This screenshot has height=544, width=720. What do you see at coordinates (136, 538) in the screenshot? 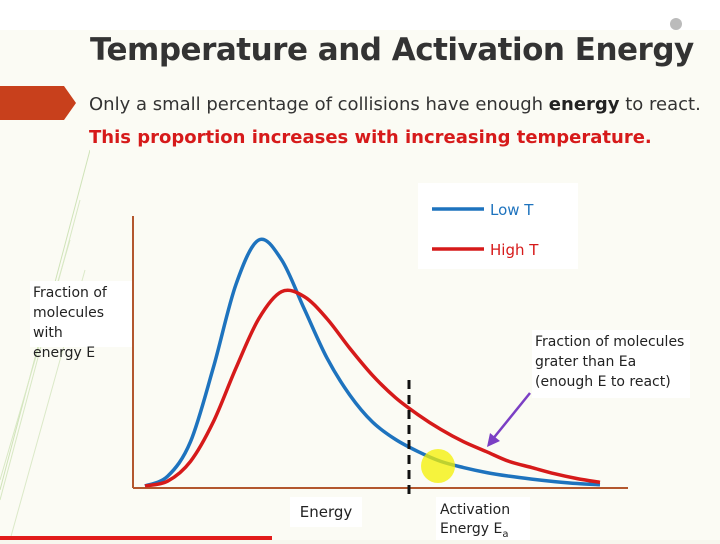
I see `video-progress-bar` at bounding box center [136, 538].